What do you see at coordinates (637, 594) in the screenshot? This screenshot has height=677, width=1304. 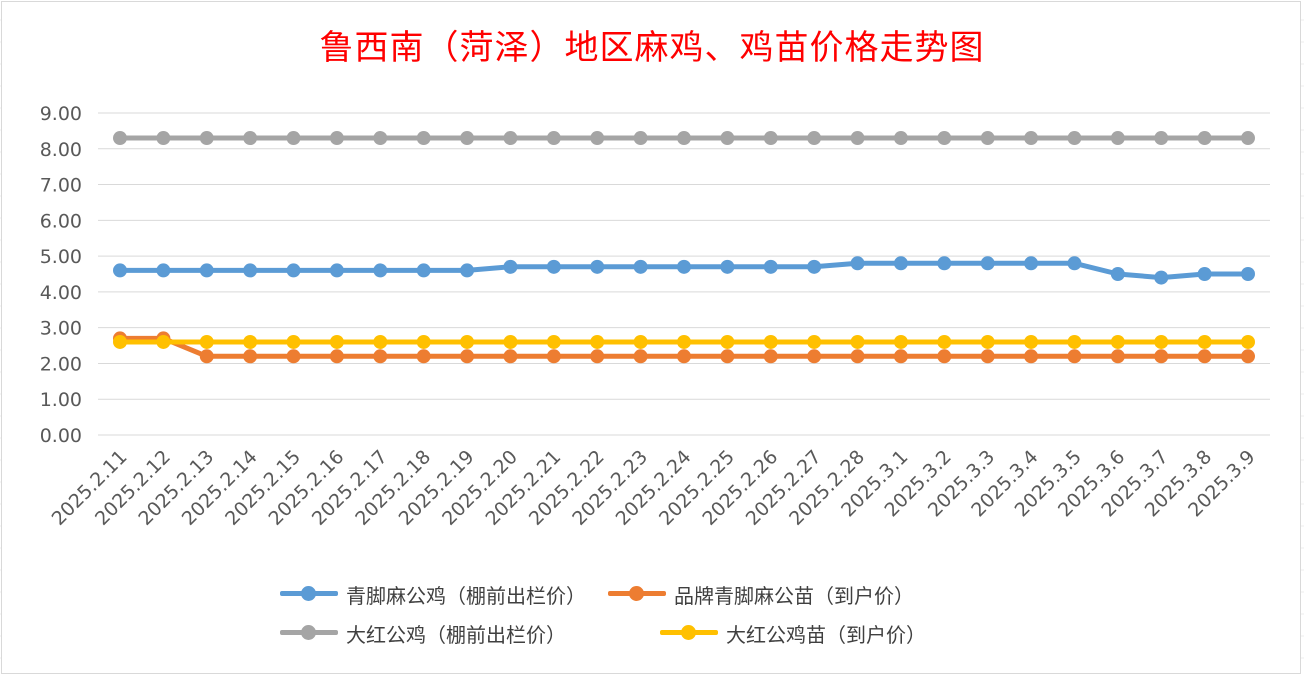 I see `legend-swatch-orange` at bounding box center [637, 594].